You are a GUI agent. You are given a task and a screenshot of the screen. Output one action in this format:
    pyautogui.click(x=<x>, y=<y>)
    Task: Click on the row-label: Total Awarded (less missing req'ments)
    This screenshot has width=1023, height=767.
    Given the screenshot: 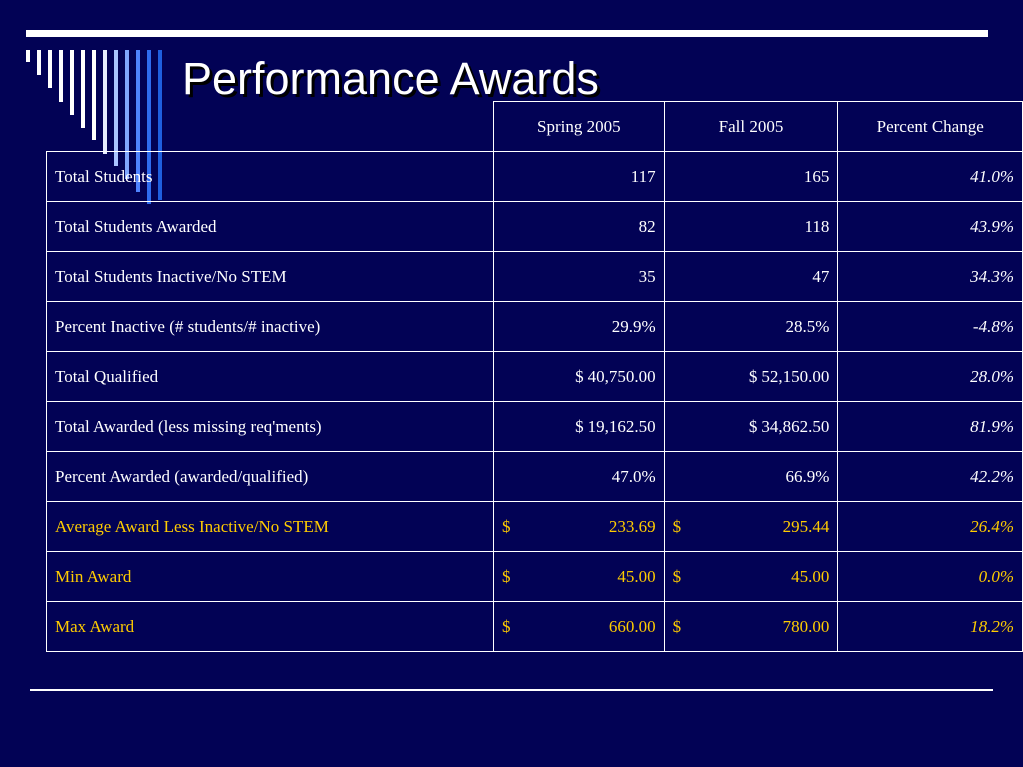 What is the action you would take?
    pyautogui.click(x=270, y=426)
    